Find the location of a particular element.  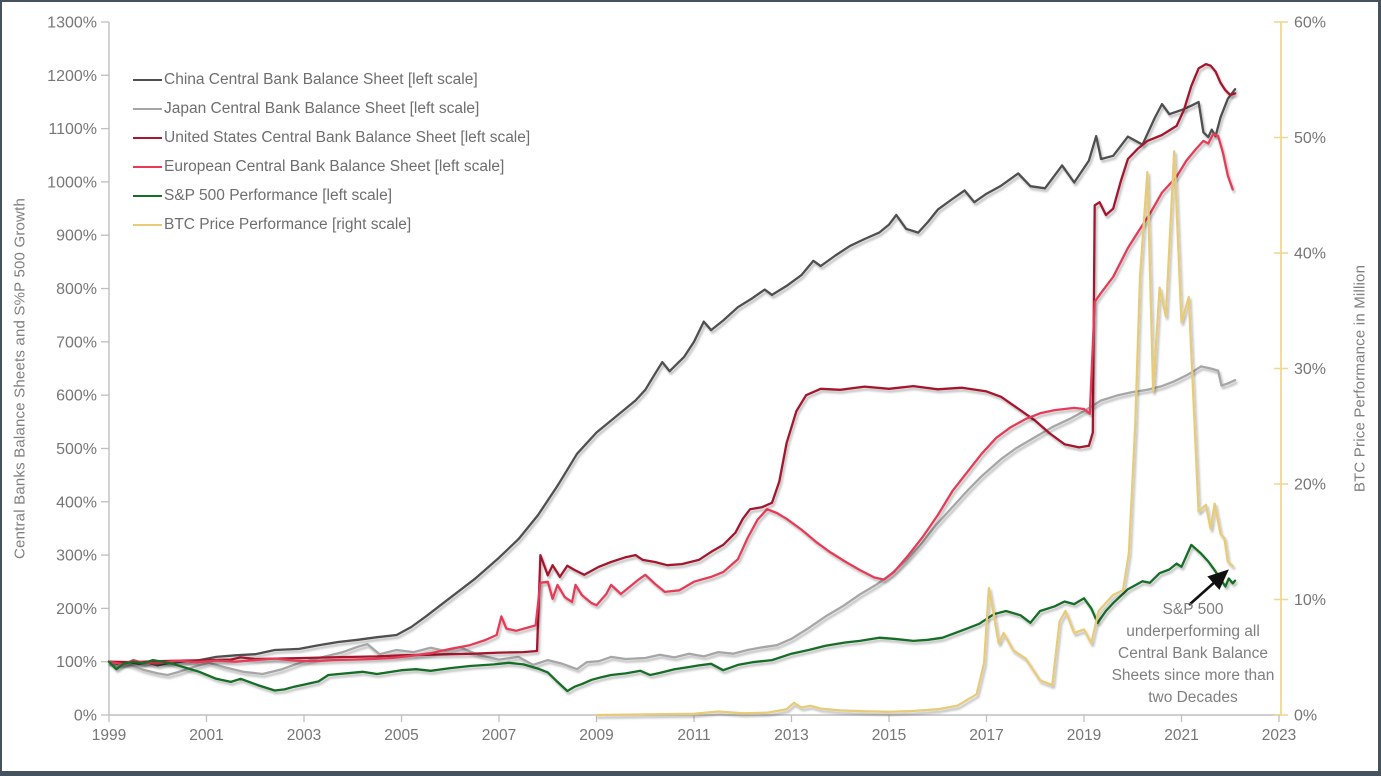

y-left-tick-label: 700% is located at coordinates (76, 342).